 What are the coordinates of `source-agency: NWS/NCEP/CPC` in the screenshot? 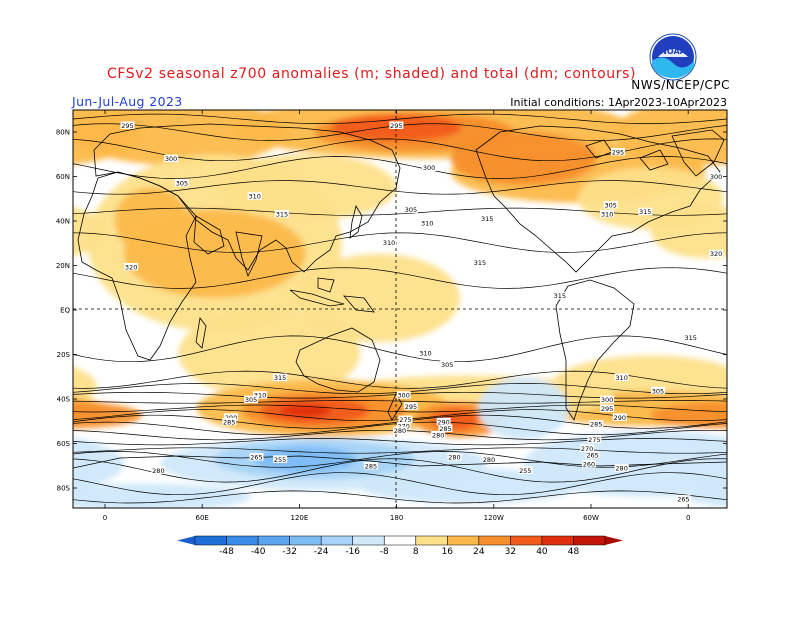 It's located at (680, 85).